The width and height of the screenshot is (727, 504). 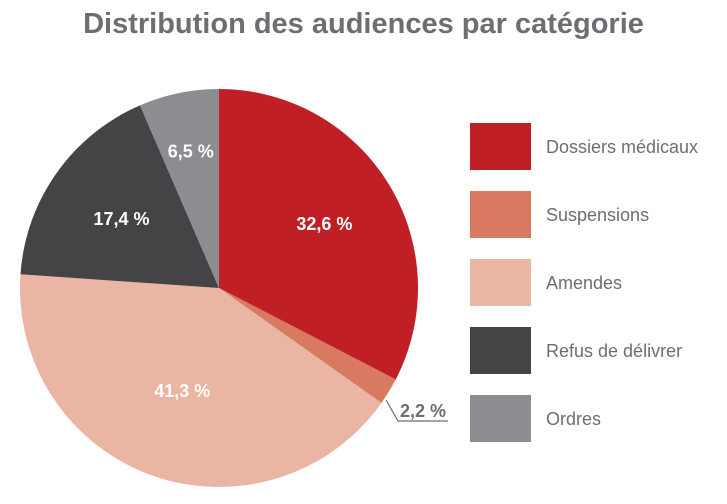 I want to click on slice-label: 41,3 %, so click(x=182, y=391).